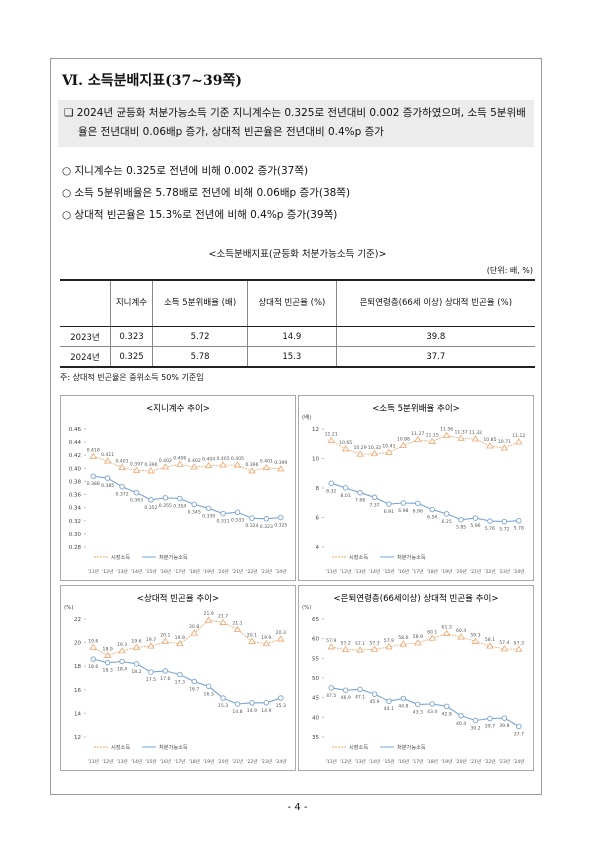 This screenshot has height=842, width=595. What do you see at coordinates (447, 522) in the screenshot?
I see `value-label: 6.25` at bounding box center [447, 522].